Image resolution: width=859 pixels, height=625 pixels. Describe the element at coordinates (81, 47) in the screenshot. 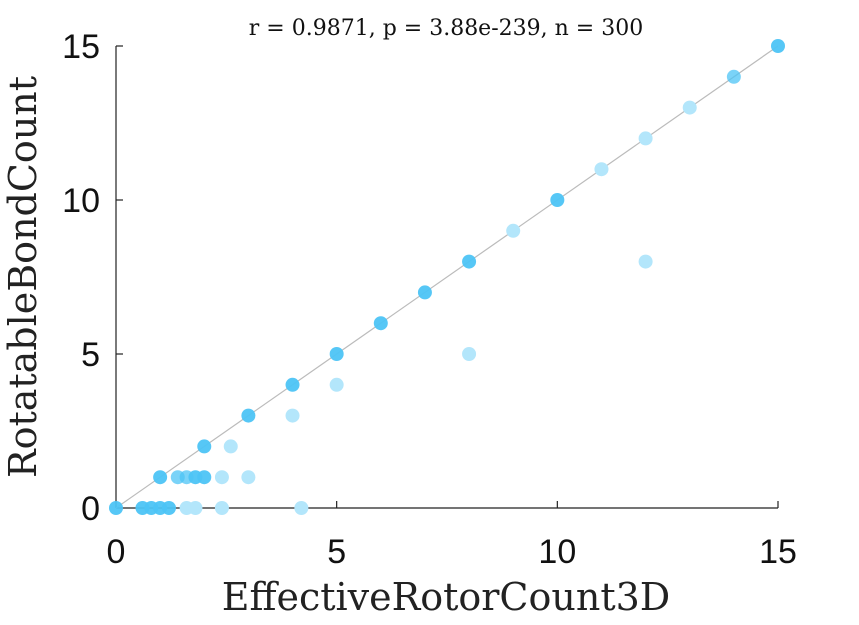

I see `y-tick-label: 15` at that location.